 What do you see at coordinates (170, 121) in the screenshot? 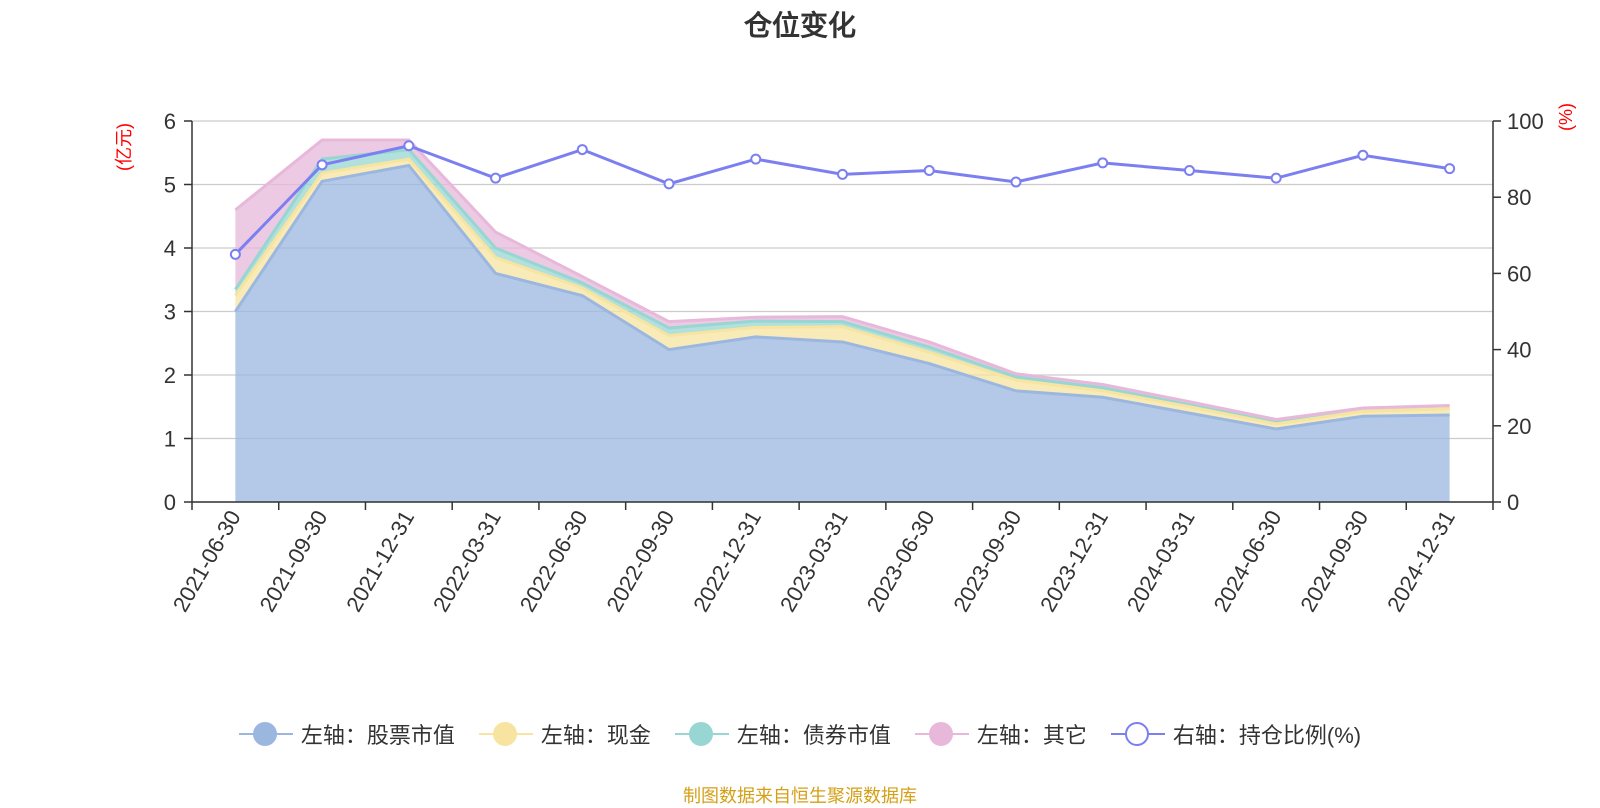
I see `left-axis-tick-label: 6` at bounding box center [170, 121].